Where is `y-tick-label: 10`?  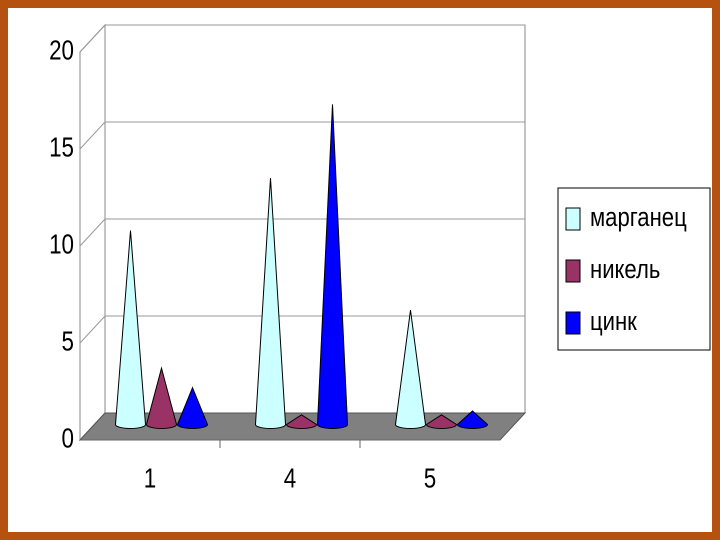
y-tick-label: 10 is located at coordinates (61, 244).